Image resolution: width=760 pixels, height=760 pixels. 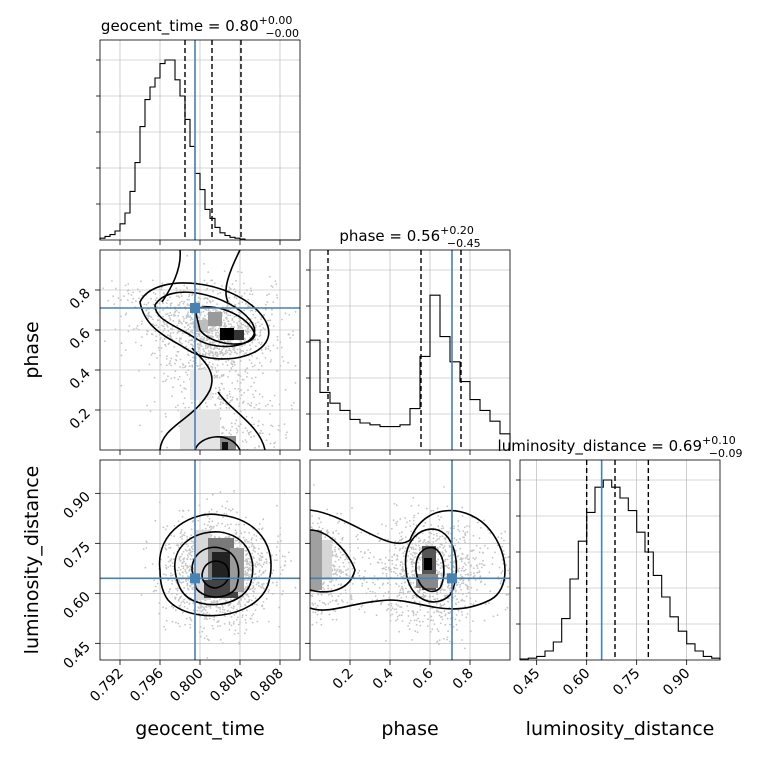 What do you see at coordinates (32, 560) in the screenshot?
I see `ylabel-luminosity-distance: luminosity_distance` at bounding box center [32, 560].